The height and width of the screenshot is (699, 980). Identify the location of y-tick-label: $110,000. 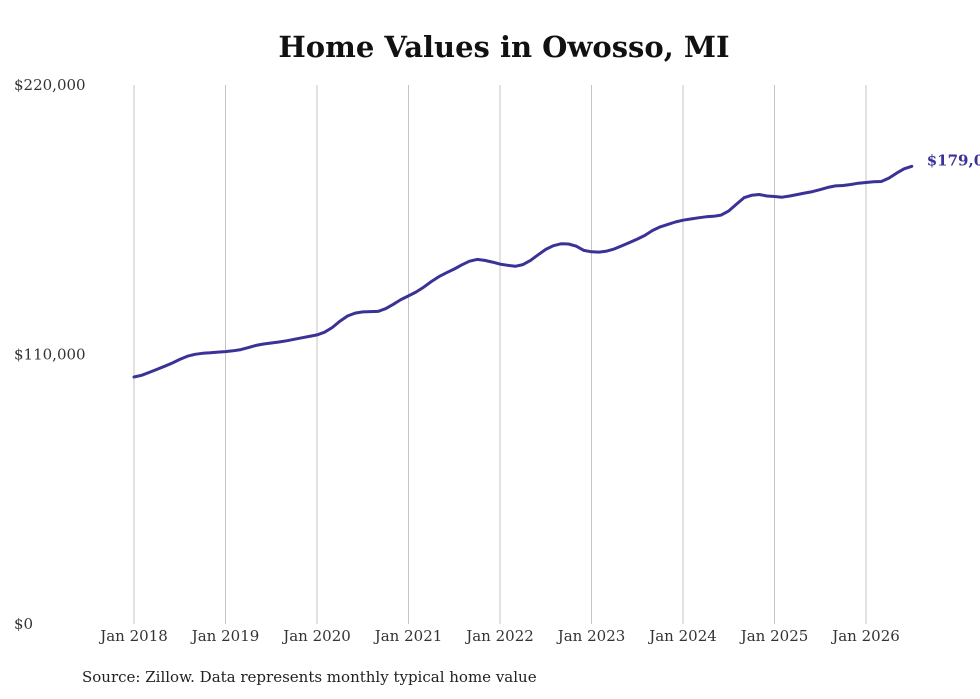
(50, 355).